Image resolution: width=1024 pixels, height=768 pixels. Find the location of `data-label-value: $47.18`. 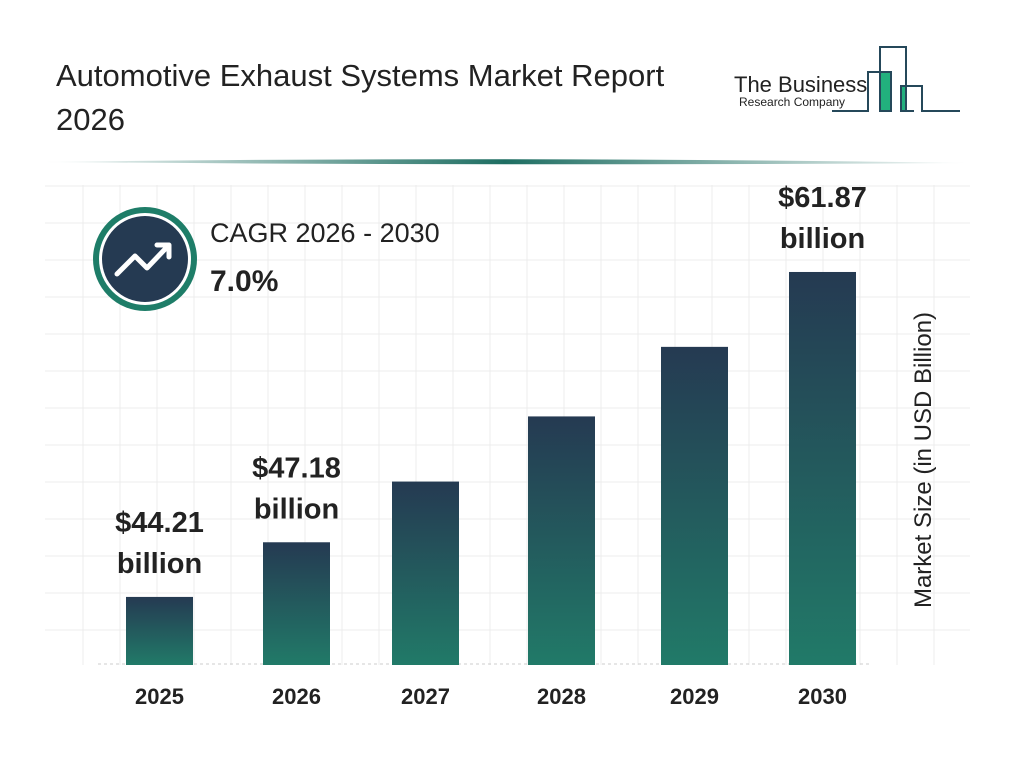

data-label-value: $47.18 is located at coordinates (296, 468).